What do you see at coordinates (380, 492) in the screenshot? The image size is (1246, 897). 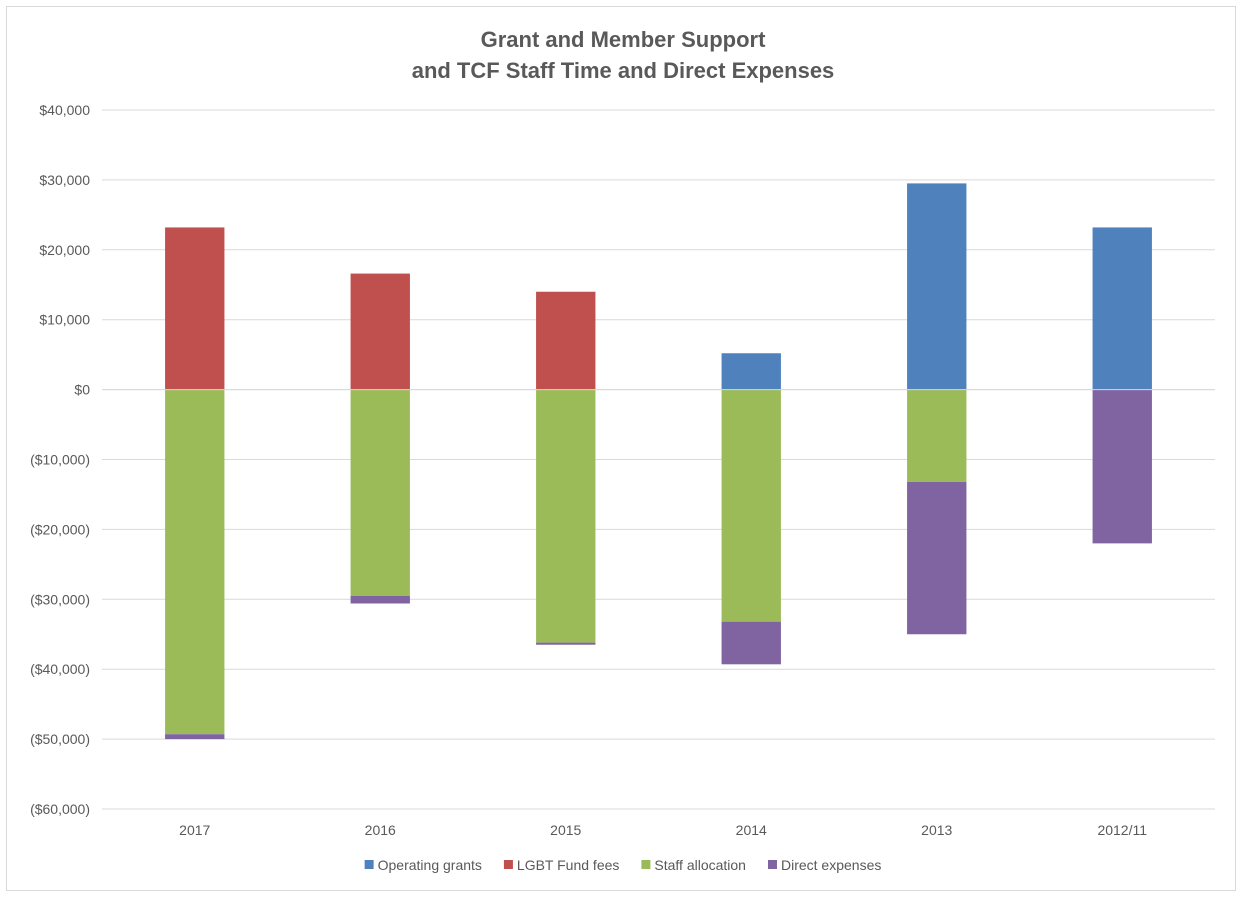 I see `bar-staff-allocation-2016` at bounding box center [380, 492].